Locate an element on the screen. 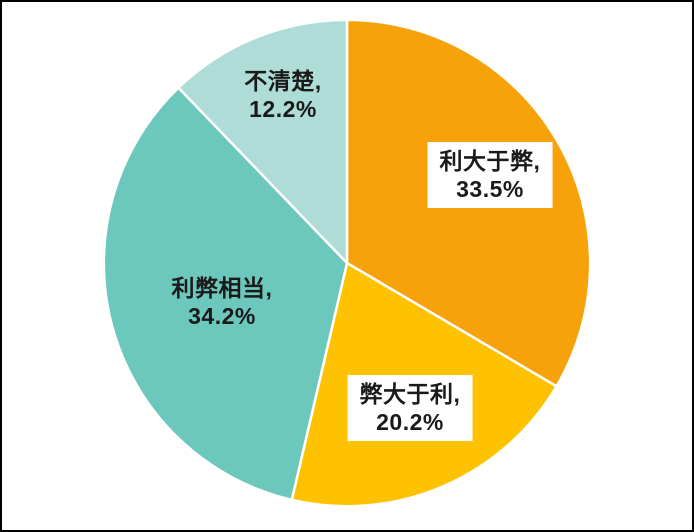  slice-label-value: 33.5% is located at coordinates (490, 189).